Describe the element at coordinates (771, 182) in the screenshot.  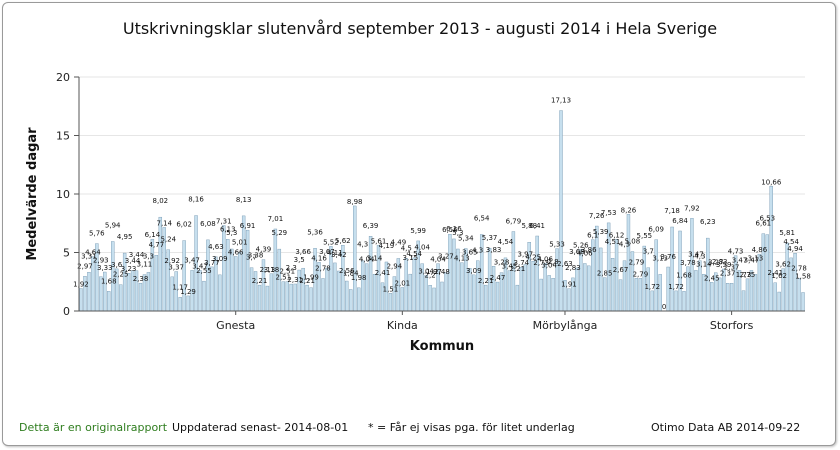
I see `data-label: 10,66` at that location.